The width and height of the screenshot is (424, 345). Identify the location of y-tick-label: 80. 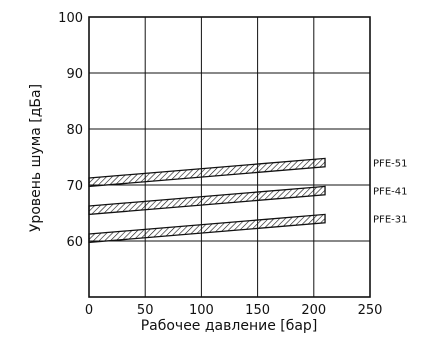
(74, 130).